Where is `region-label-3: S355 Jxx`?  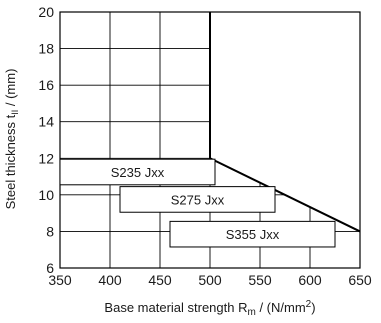 region-label-3: S355 Jxx is located at coordinates (253, 234).